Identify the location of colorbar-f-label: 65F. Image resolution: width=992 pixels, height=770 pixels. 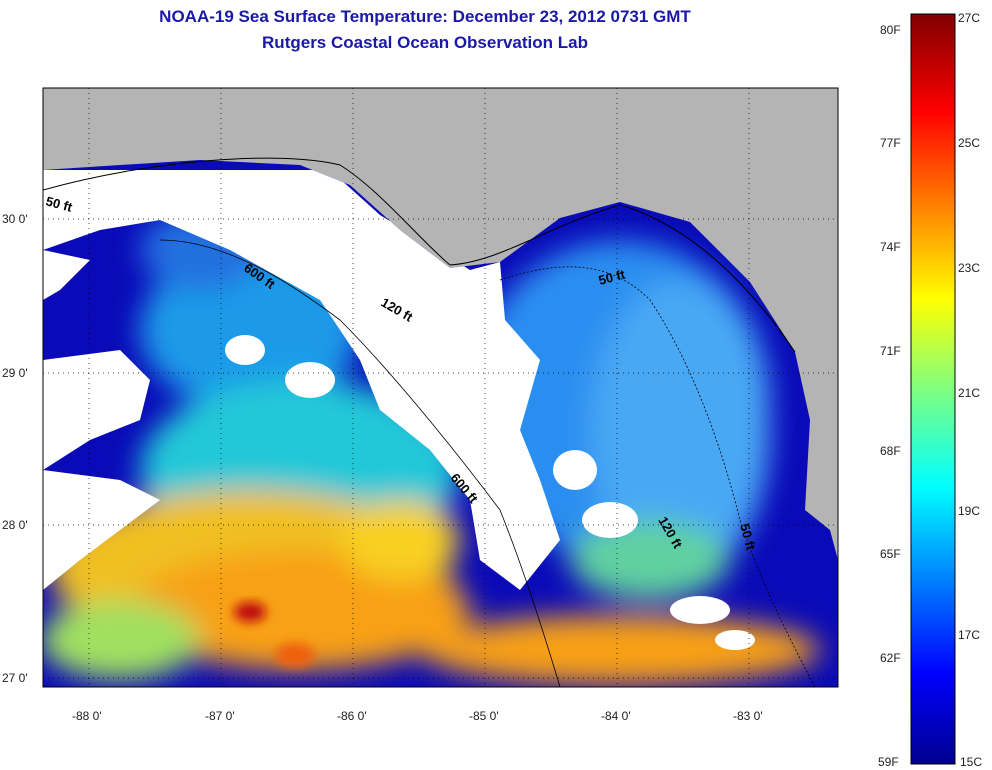
(890, 554).